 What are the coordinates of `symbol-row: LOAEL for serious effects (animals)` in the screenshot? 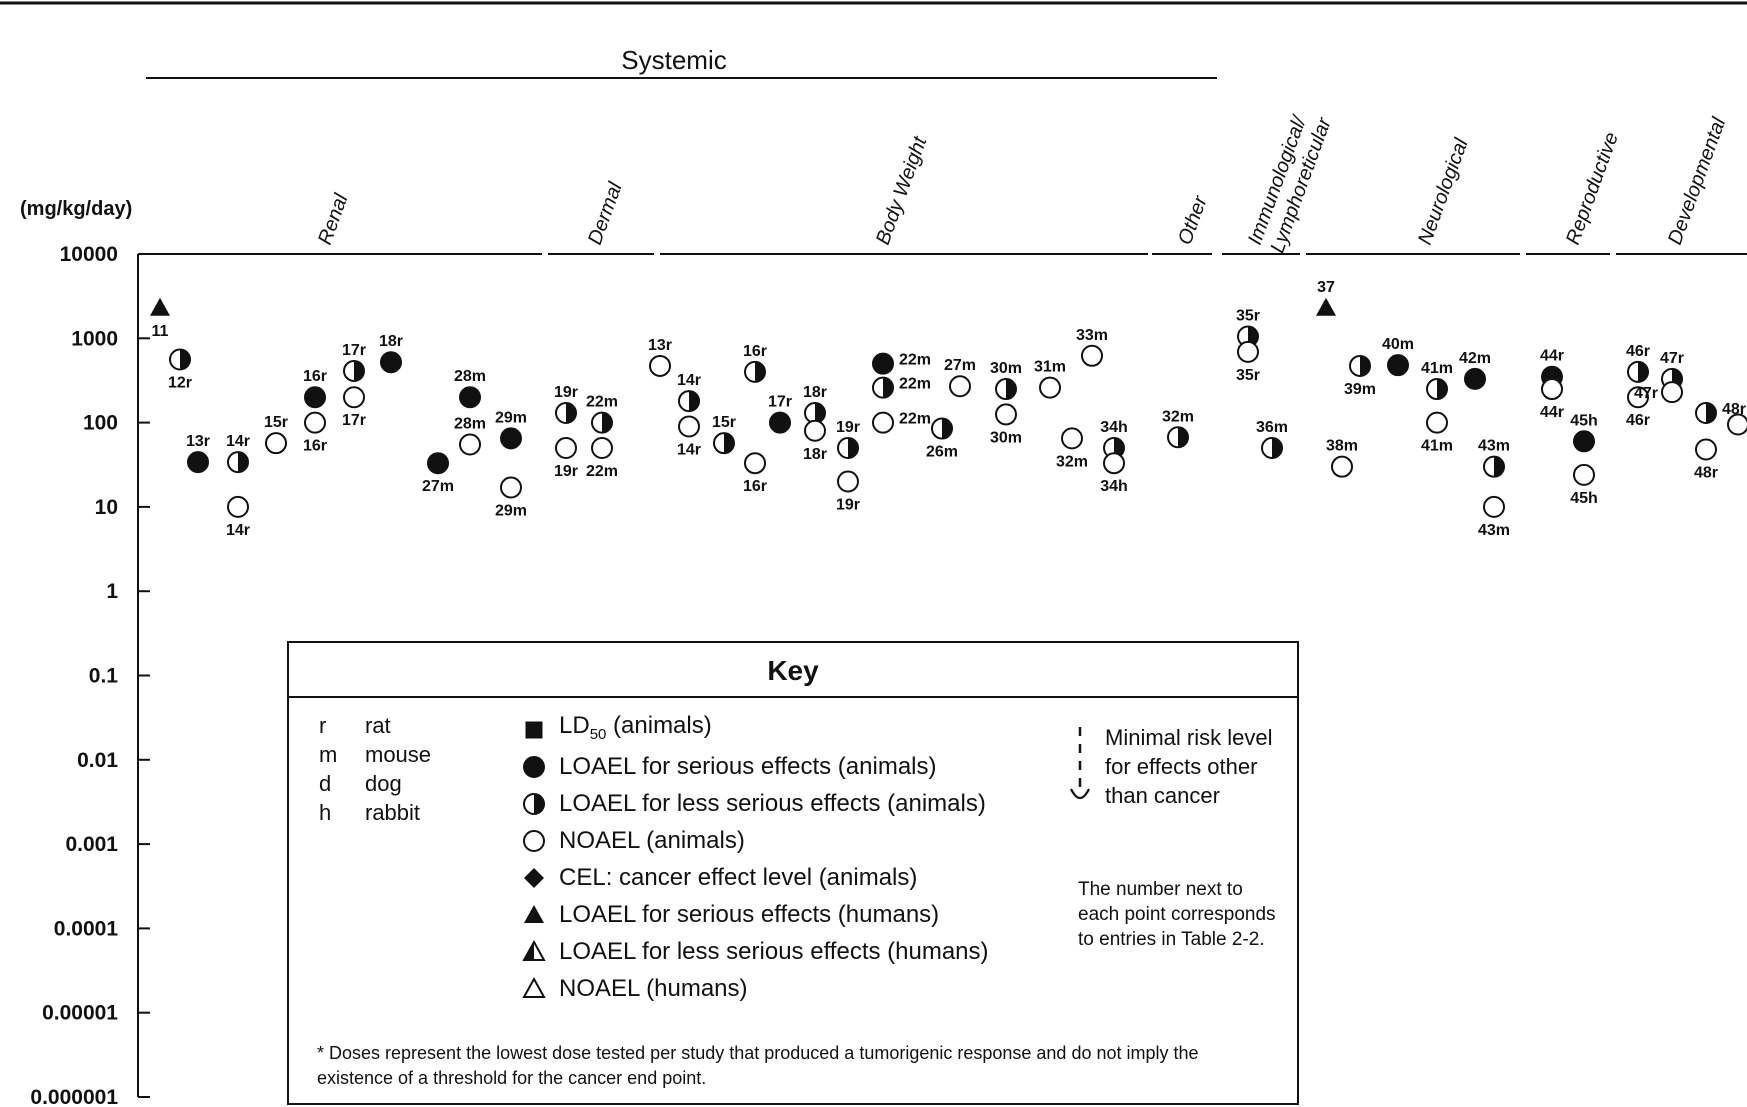 It's located at (755, 766).